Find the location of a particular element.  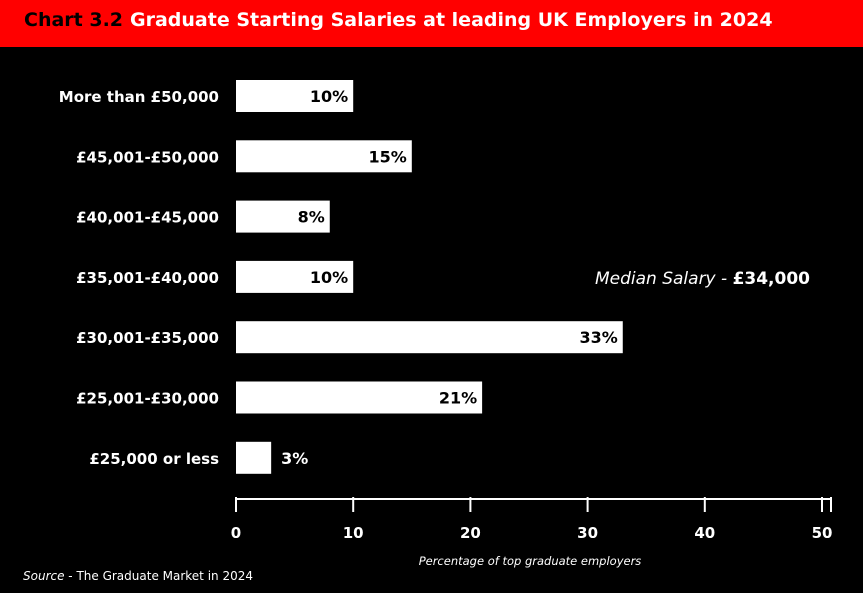

source-note: Source - The Graduate Market in 2024 is located at coordinates (138, 576).